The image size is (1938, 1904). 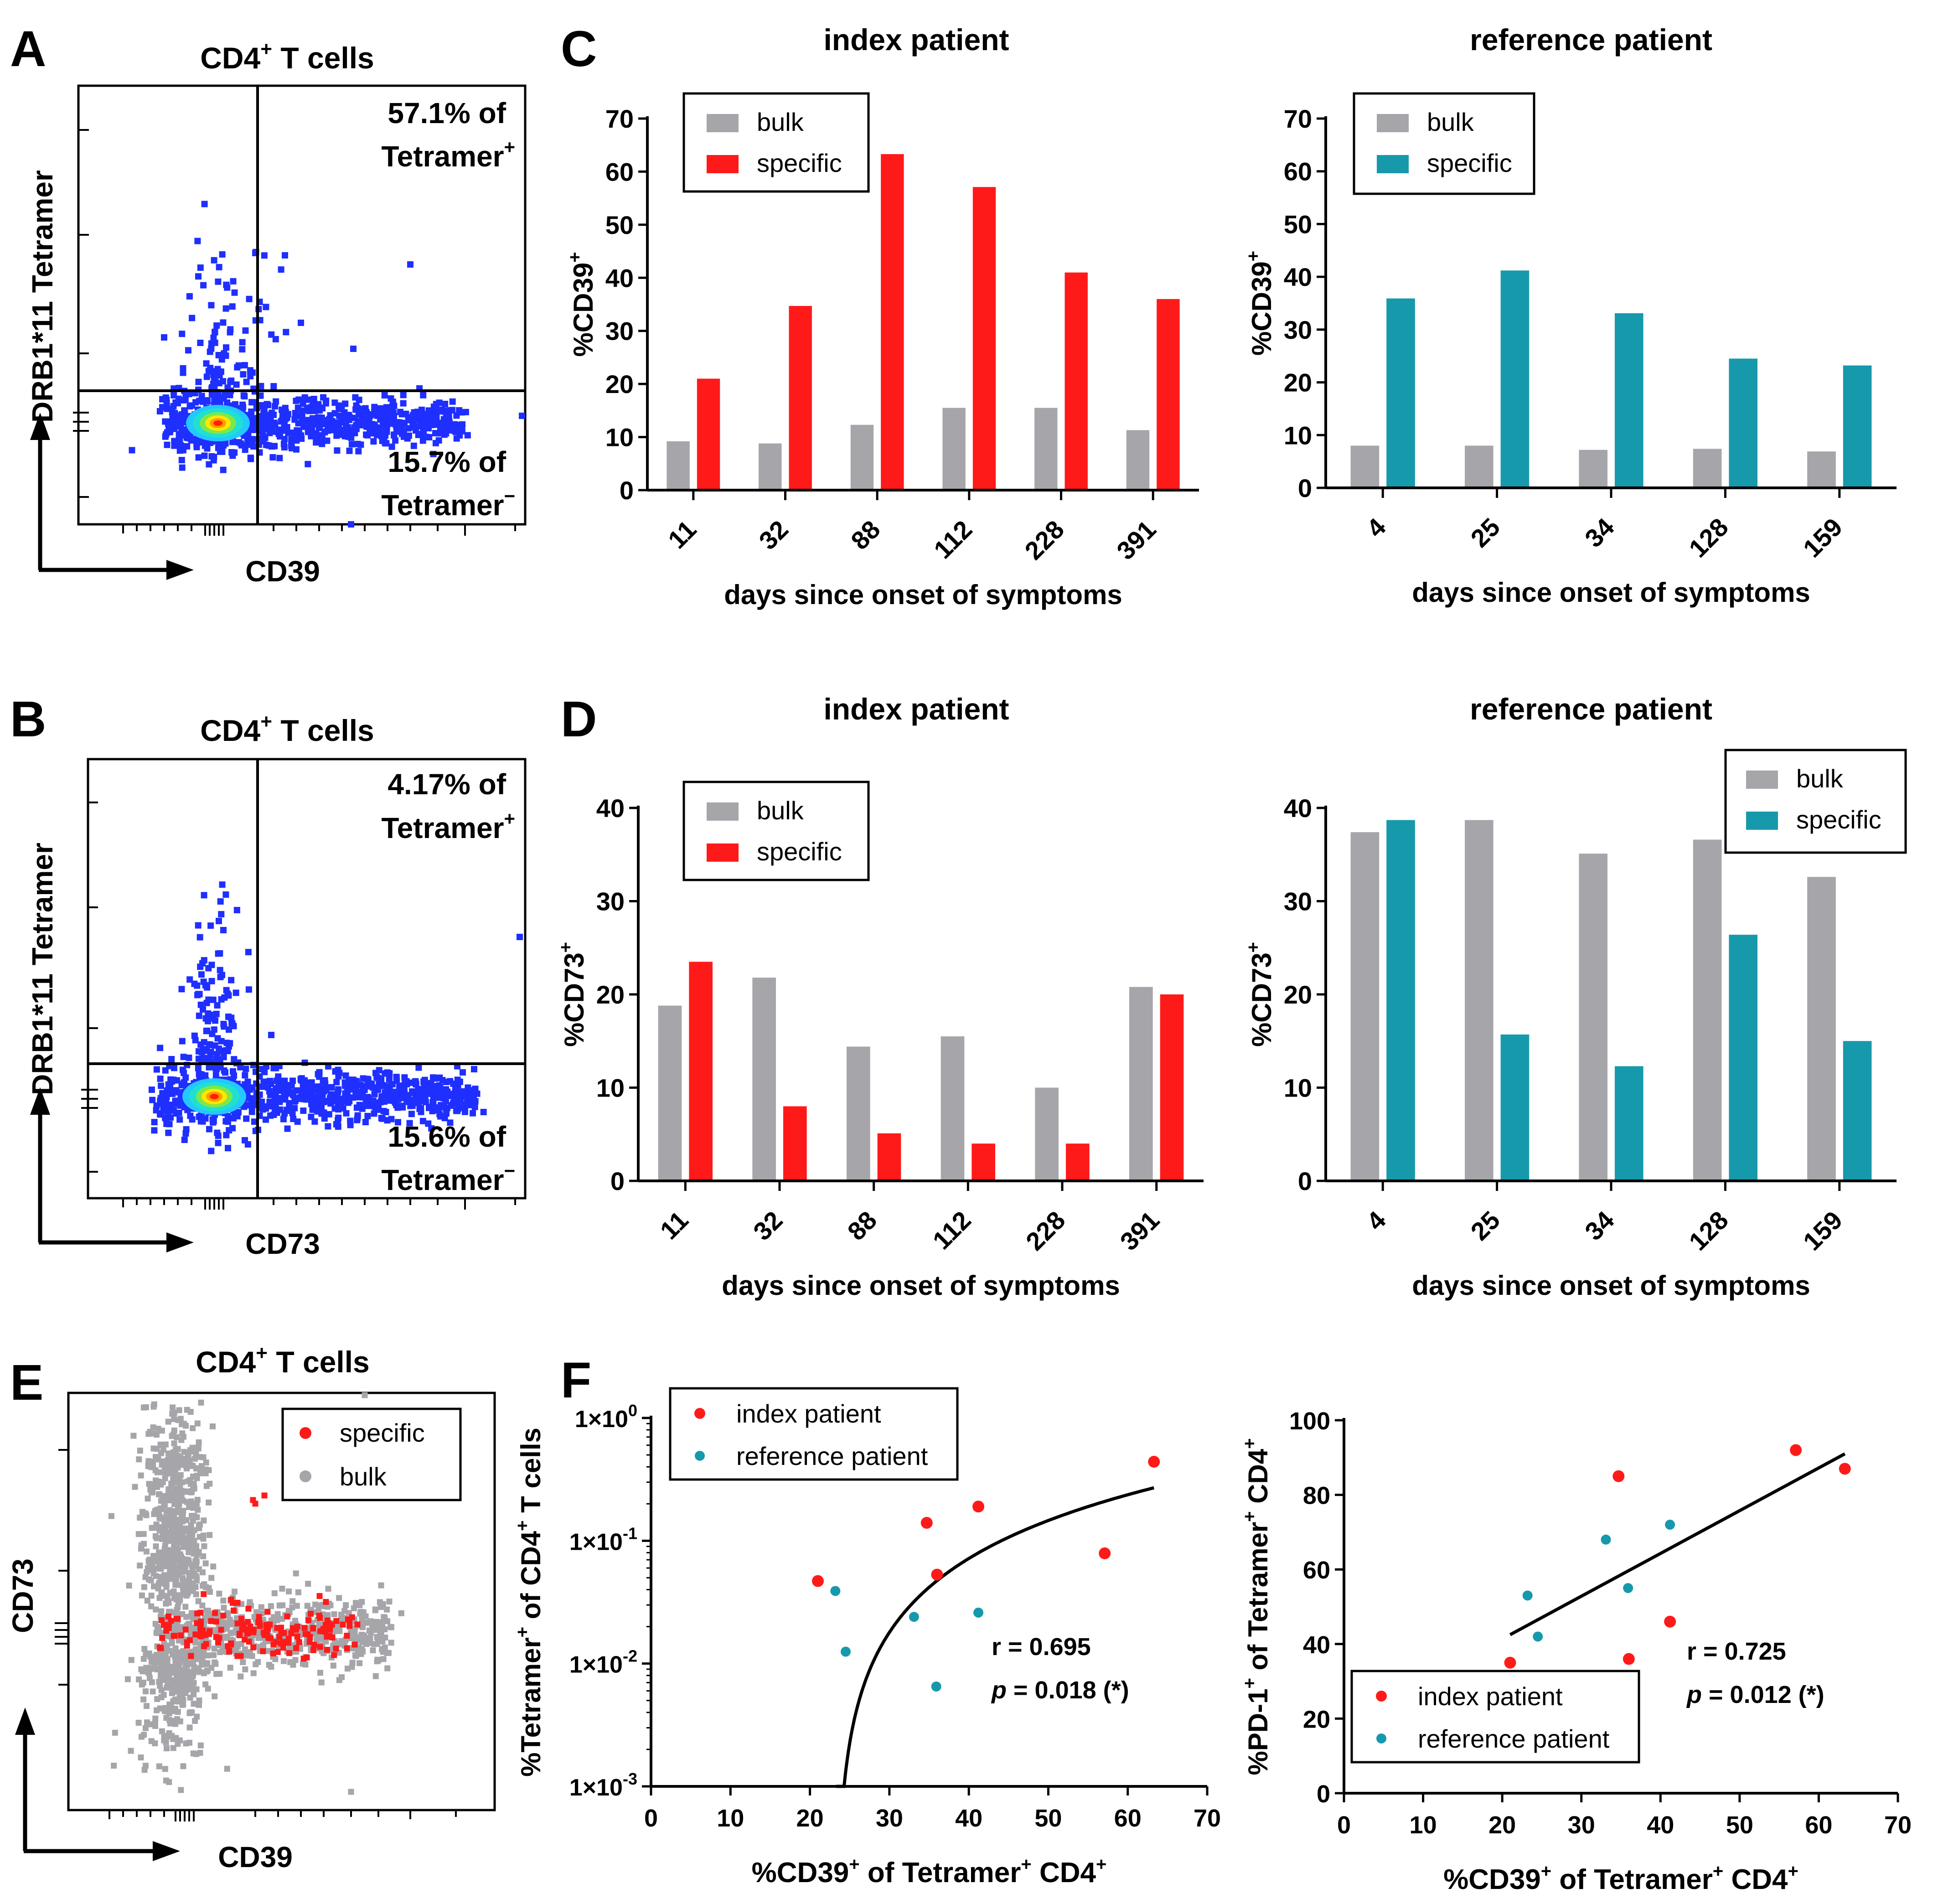 What do you see at coordinates (1470, 163) in the screenshot?
I see `legend-specific: specific` at bounding box center [1470, 163].